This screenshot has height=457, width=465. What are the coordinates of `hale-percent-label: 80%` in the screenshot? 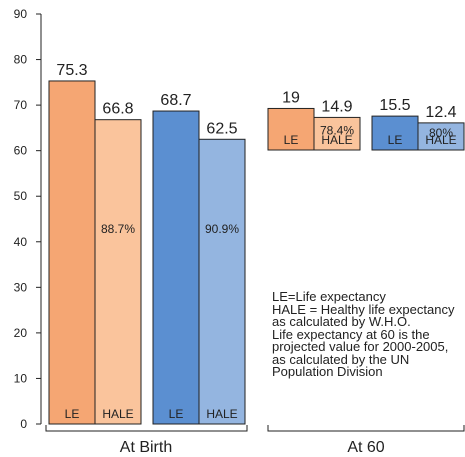 It's located at (441, 133).